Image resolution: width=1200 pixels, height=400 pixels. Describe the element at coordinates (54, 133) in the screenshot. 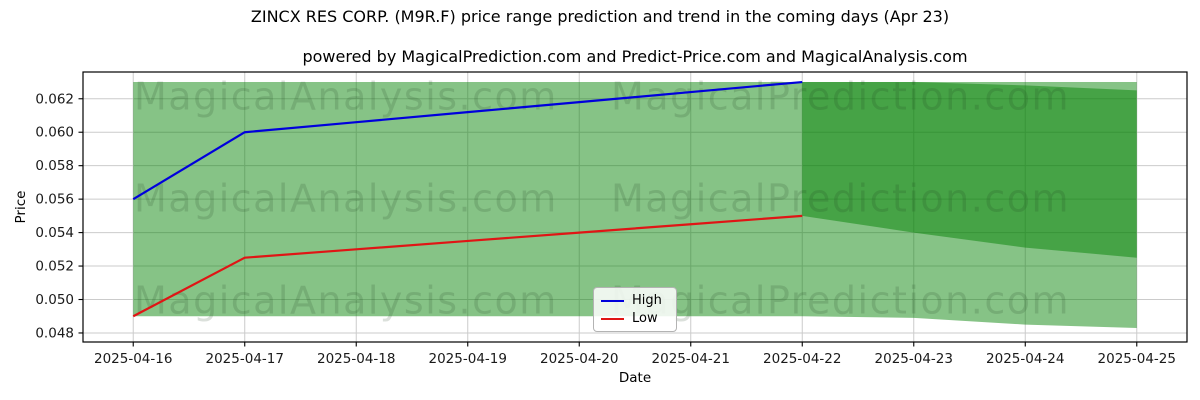

I see `y-tick-label: 0.060` at that location.